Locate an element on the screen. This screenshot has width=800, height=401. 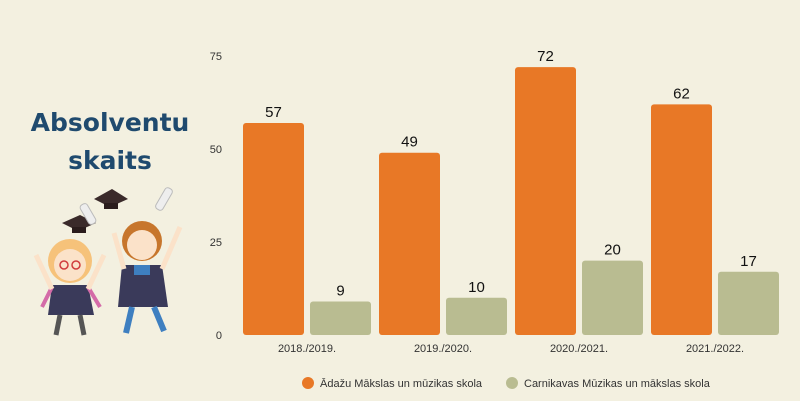
y-tick-label: 0 is located at coordinates (219, 336).